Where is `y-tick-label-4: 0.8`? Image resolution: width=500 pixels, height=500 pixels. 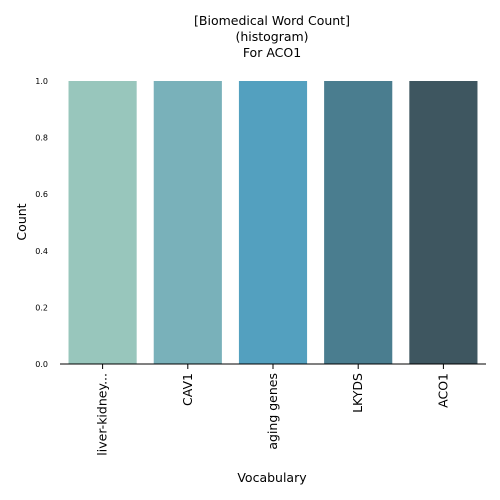 y-tick-label-4: 0.8 is located at coordinates (41, 138).